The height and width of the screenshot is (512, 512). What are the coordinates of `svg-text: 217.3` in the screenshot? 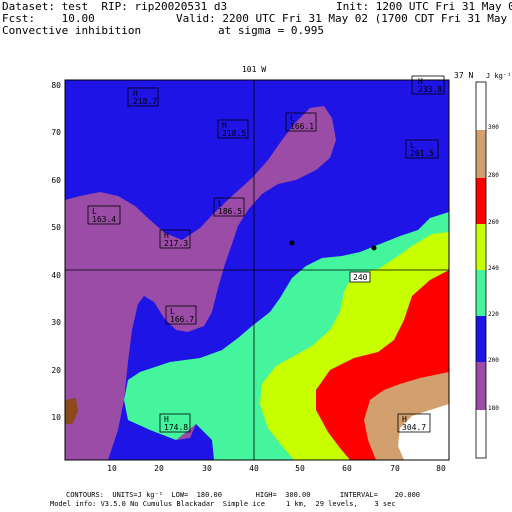 It's located at (176, 243).